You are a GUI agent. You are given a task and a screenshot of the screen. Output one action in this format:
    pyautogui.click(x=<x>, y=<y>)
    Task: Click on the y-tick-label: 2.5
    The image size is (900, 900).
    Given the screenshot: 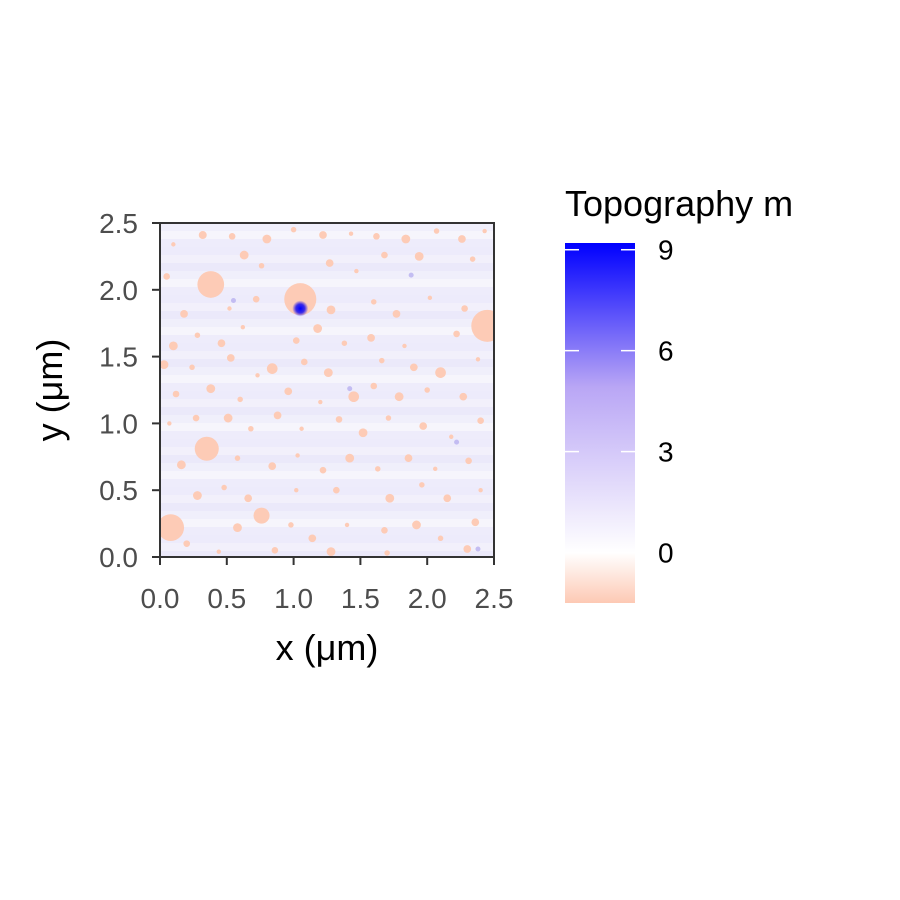 What is the action you would take?
    pyautogui.click(x=118, y=223)
    